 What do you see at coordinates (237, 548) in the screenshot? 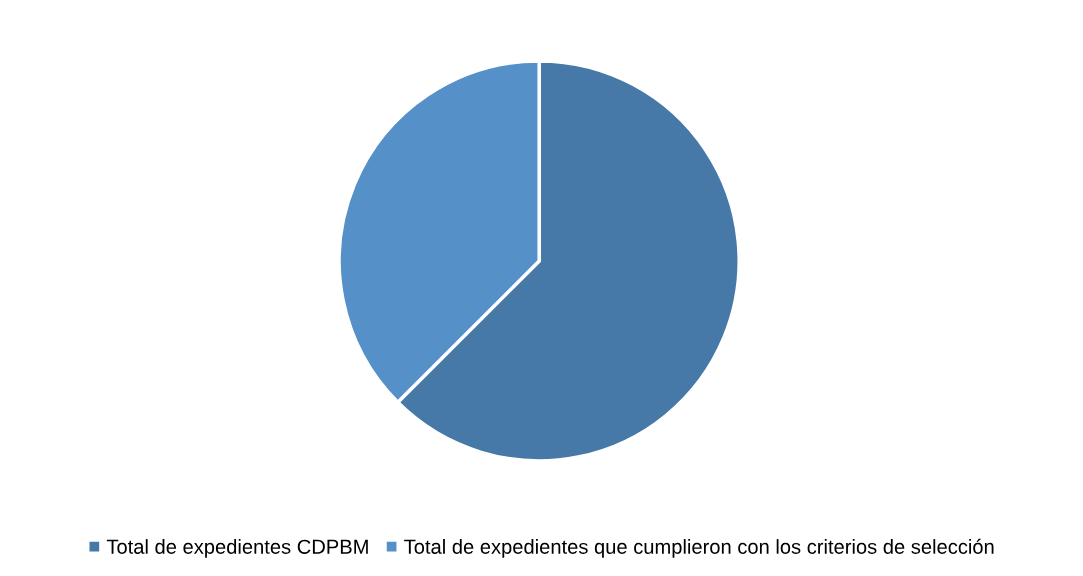
I see `legend-label: Total de expedientes CDPBM` at bounding box center [237, 548].